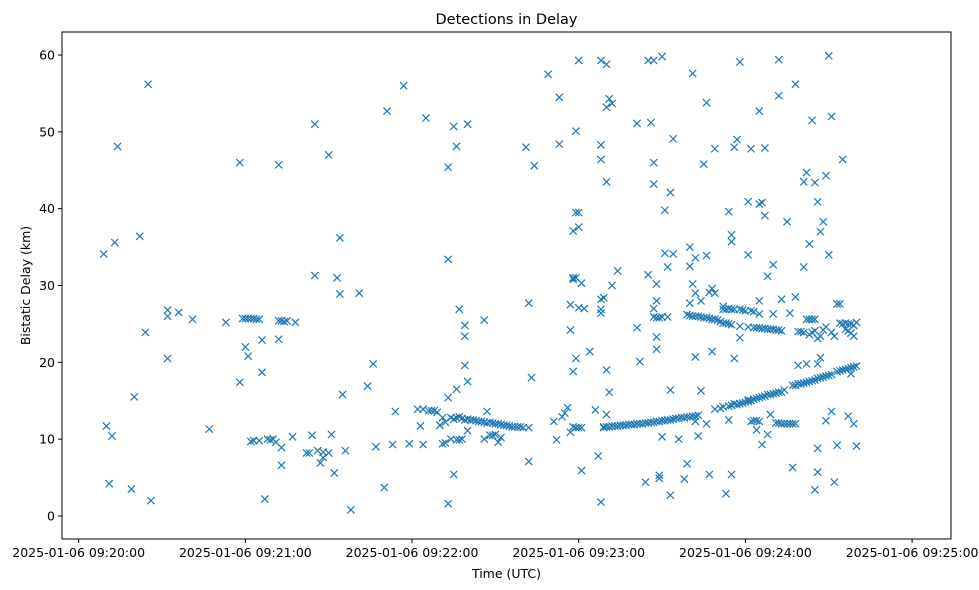  I want to click on x-axis-label: Time (UTC), so click(506, 573).